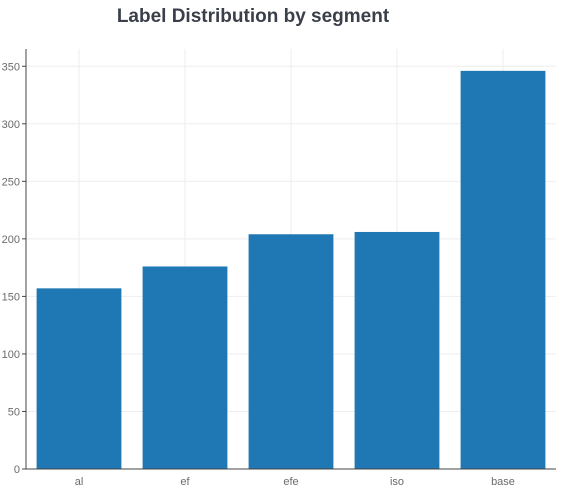 The image size is (568, 491). What do you see at coordinates (290, 482) in the screenshot?
I see `x-tick-label: efe` at bounding box center [290, 482].